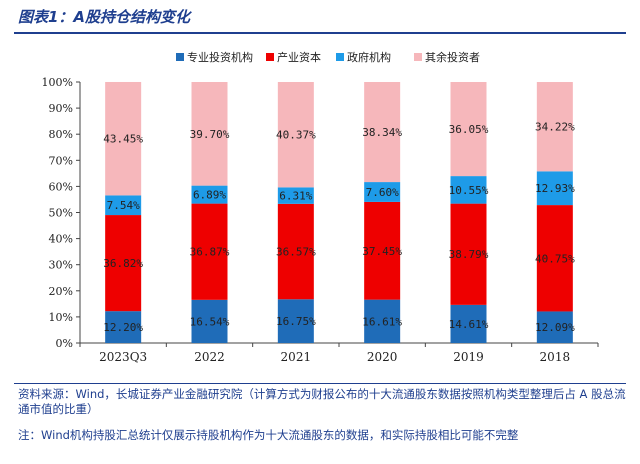  Describe the element at coordinates (61, 160) in the screenshot. I see `y-tick-label: 70%` at that location.